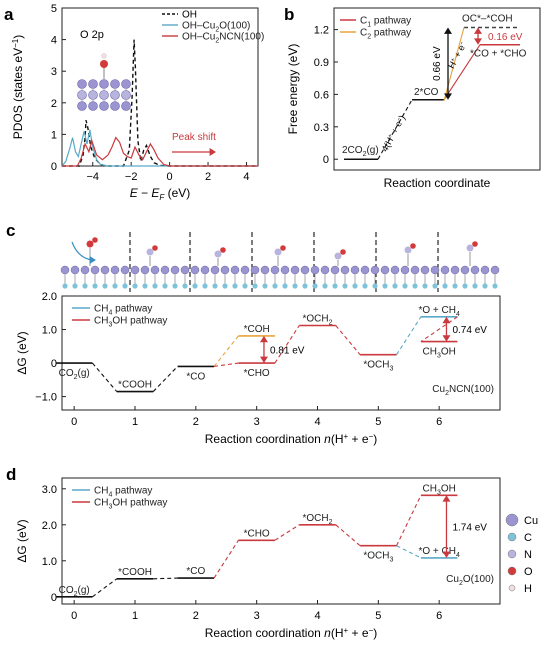 The width and height of the screenshot is (546, 647). What do you see at coordinates (478, 41) in the screenshot?
I see `b-gap-arrow-2-head-bottom` at bounding box center [478, 41].